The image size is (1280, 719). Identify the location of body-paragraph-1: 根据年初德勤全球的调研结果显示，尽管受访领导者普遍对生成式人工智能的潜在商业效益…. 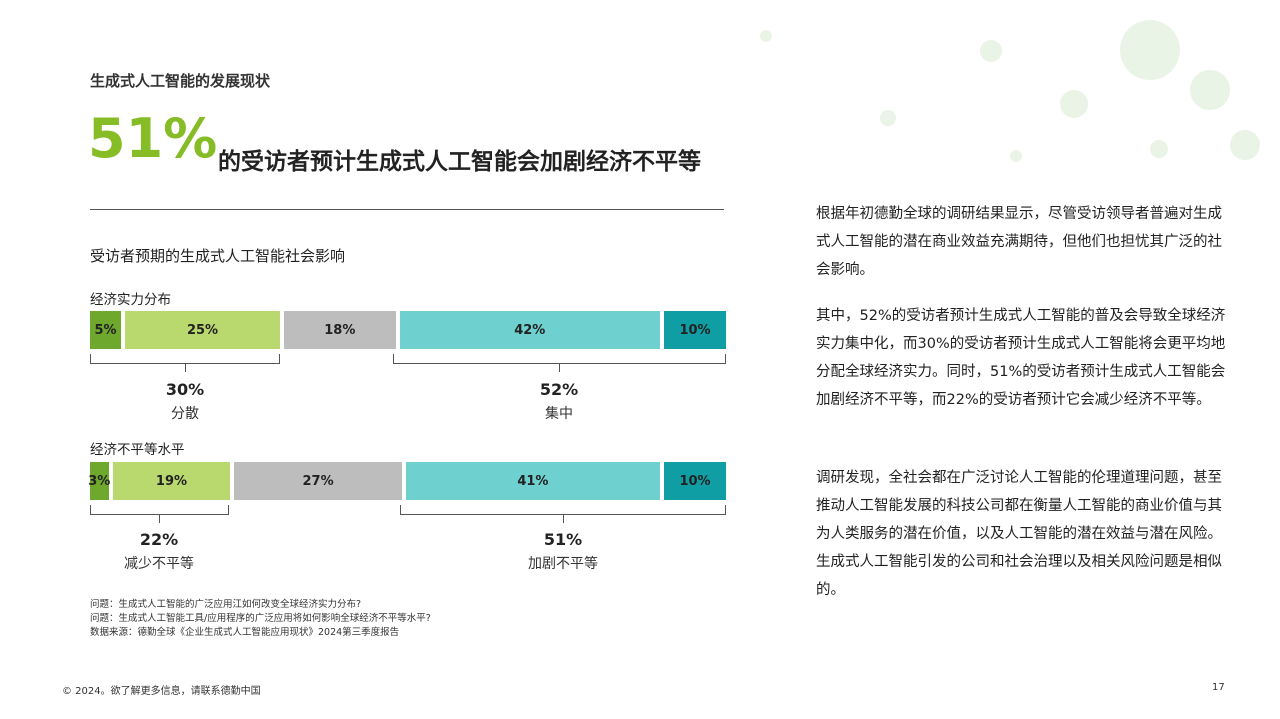
(1019, 242).